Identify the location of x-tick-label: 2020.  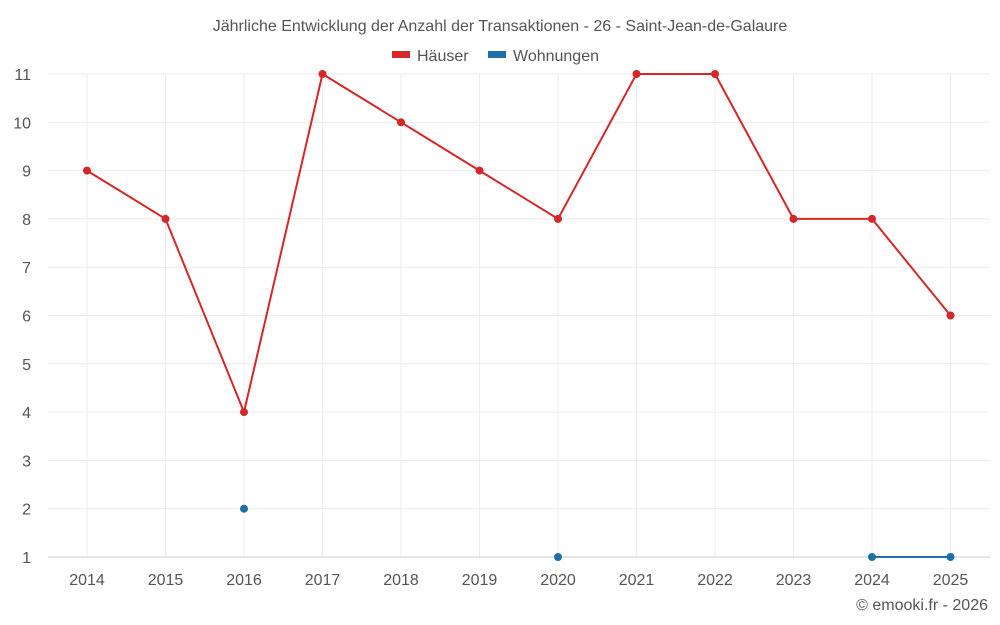
(558, 580).